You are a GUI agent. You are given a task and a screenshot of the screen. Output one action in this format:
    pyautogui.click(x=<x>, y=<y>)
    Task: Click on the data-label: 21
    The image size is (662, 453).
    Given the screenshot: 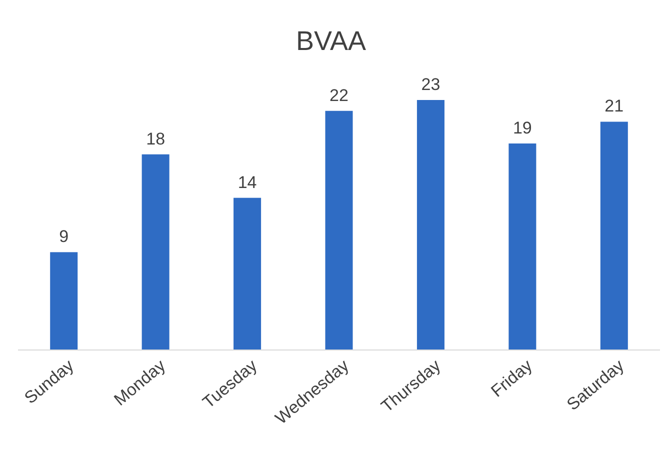 What is the action you would take?
    pyautogui.click(x=614, y=106)
    